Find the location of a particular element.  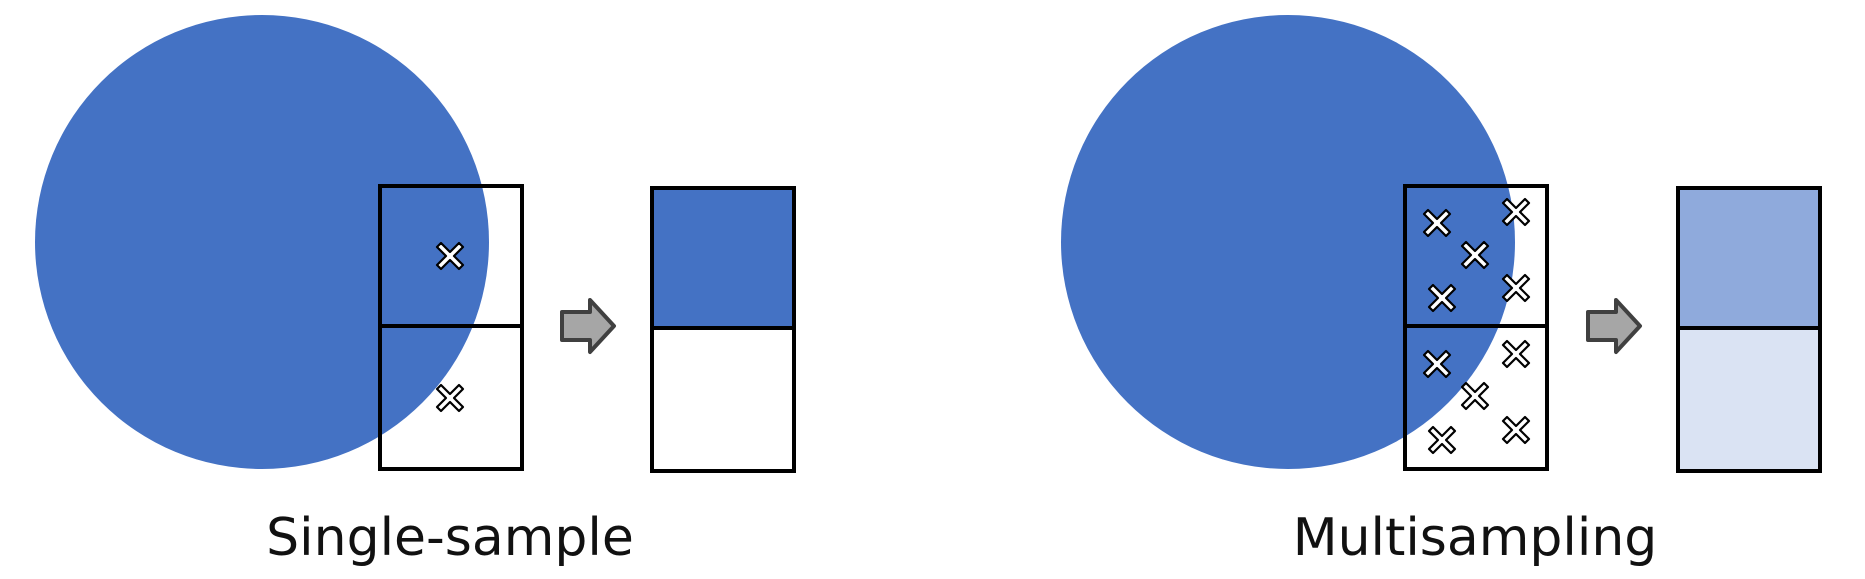

panel-caption: Multisampling is located at coordinates (1475, 538).